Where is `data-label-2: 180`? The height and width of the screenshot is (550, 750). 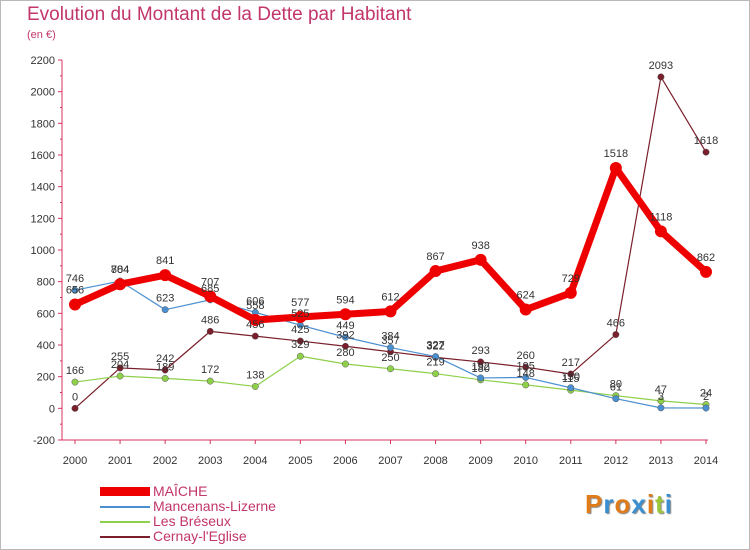 data-label-2: 180 is located at coordinates (480, 369).